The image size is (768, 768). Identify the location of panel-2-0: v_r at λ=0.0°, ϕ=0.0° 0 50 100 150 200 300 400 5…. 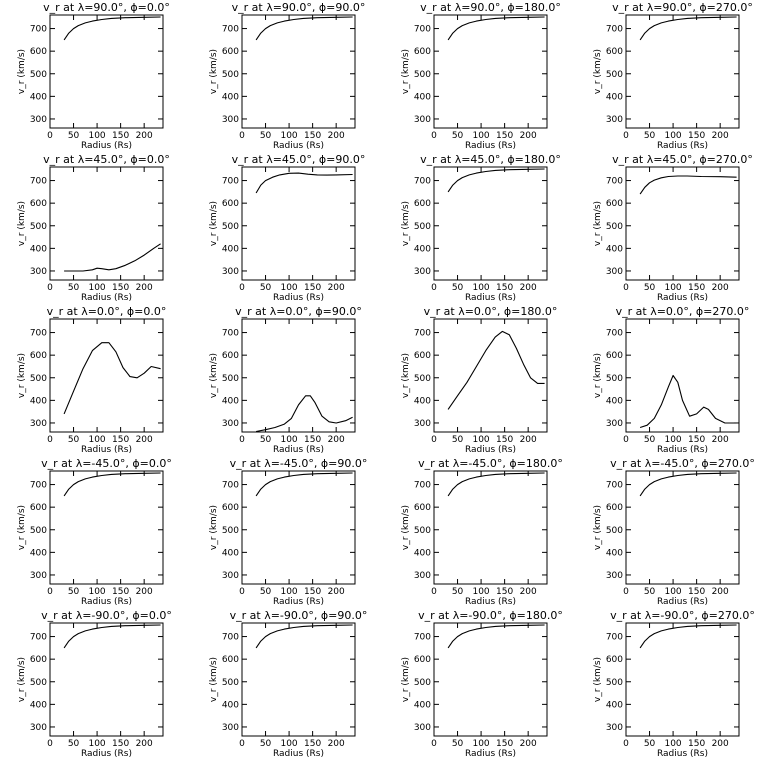
(91, 380).